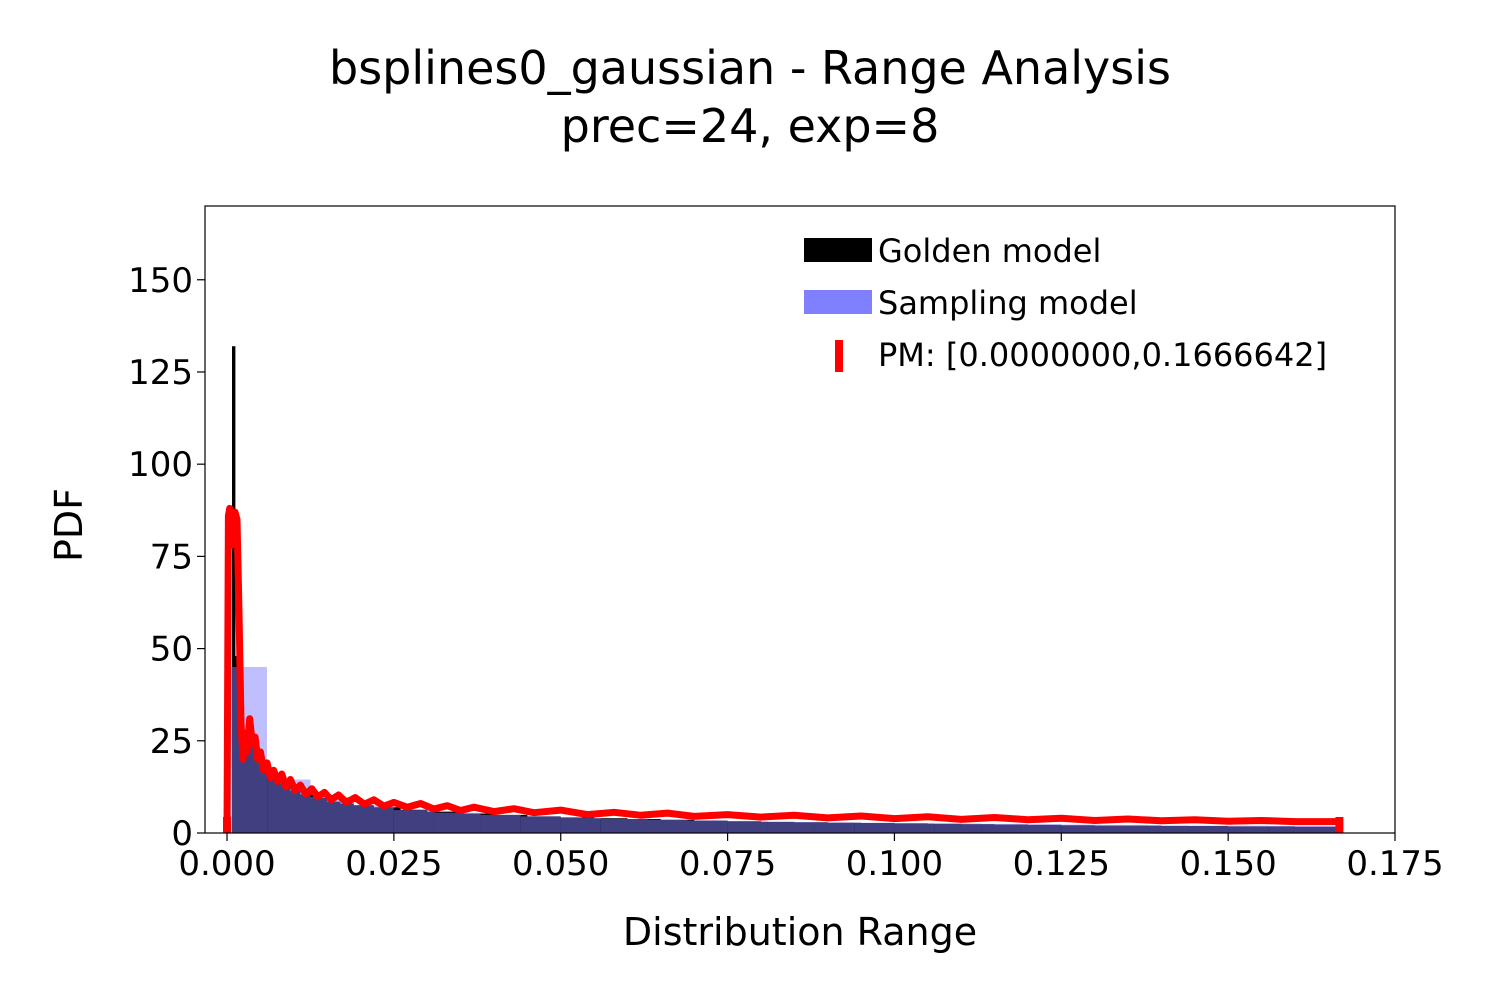 This screenshot has height=1000, width=1500. Describe the element at coordinates (800, 932) in the screenshot. I see `x-axis-label: Distribution Range` at that location.